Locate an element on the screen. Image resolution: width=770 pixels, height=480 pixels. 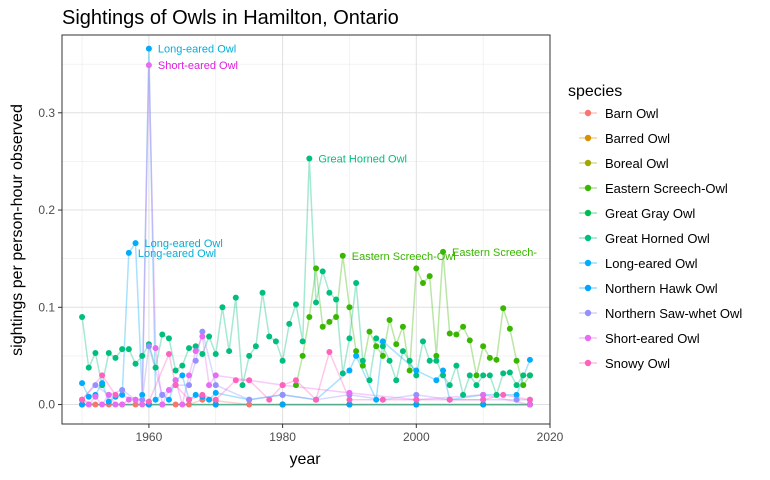
y-tick-label: 0.0 is located at coordinates (46, 405).